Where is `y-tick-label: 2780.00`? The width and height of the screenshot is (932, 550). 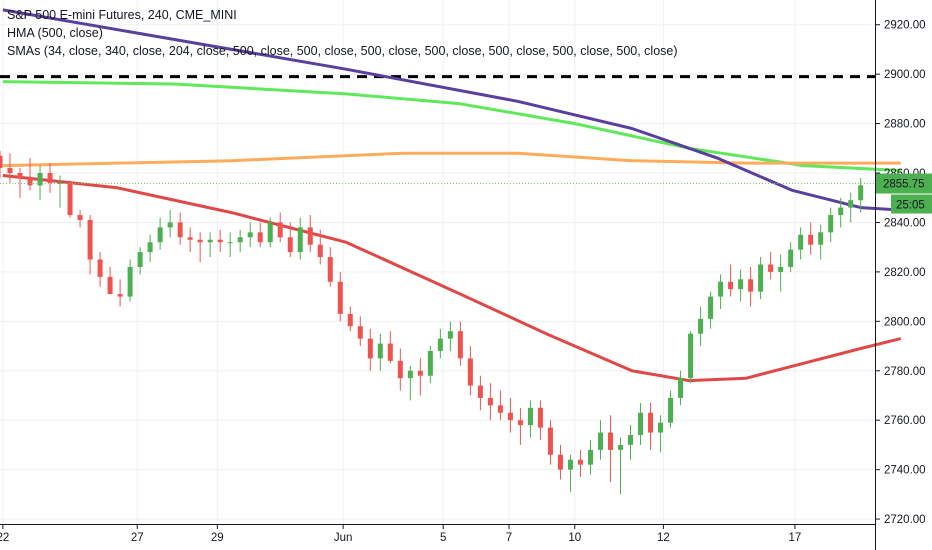 y-tick-label: 2780.00 is located at coordinates (905, 372).